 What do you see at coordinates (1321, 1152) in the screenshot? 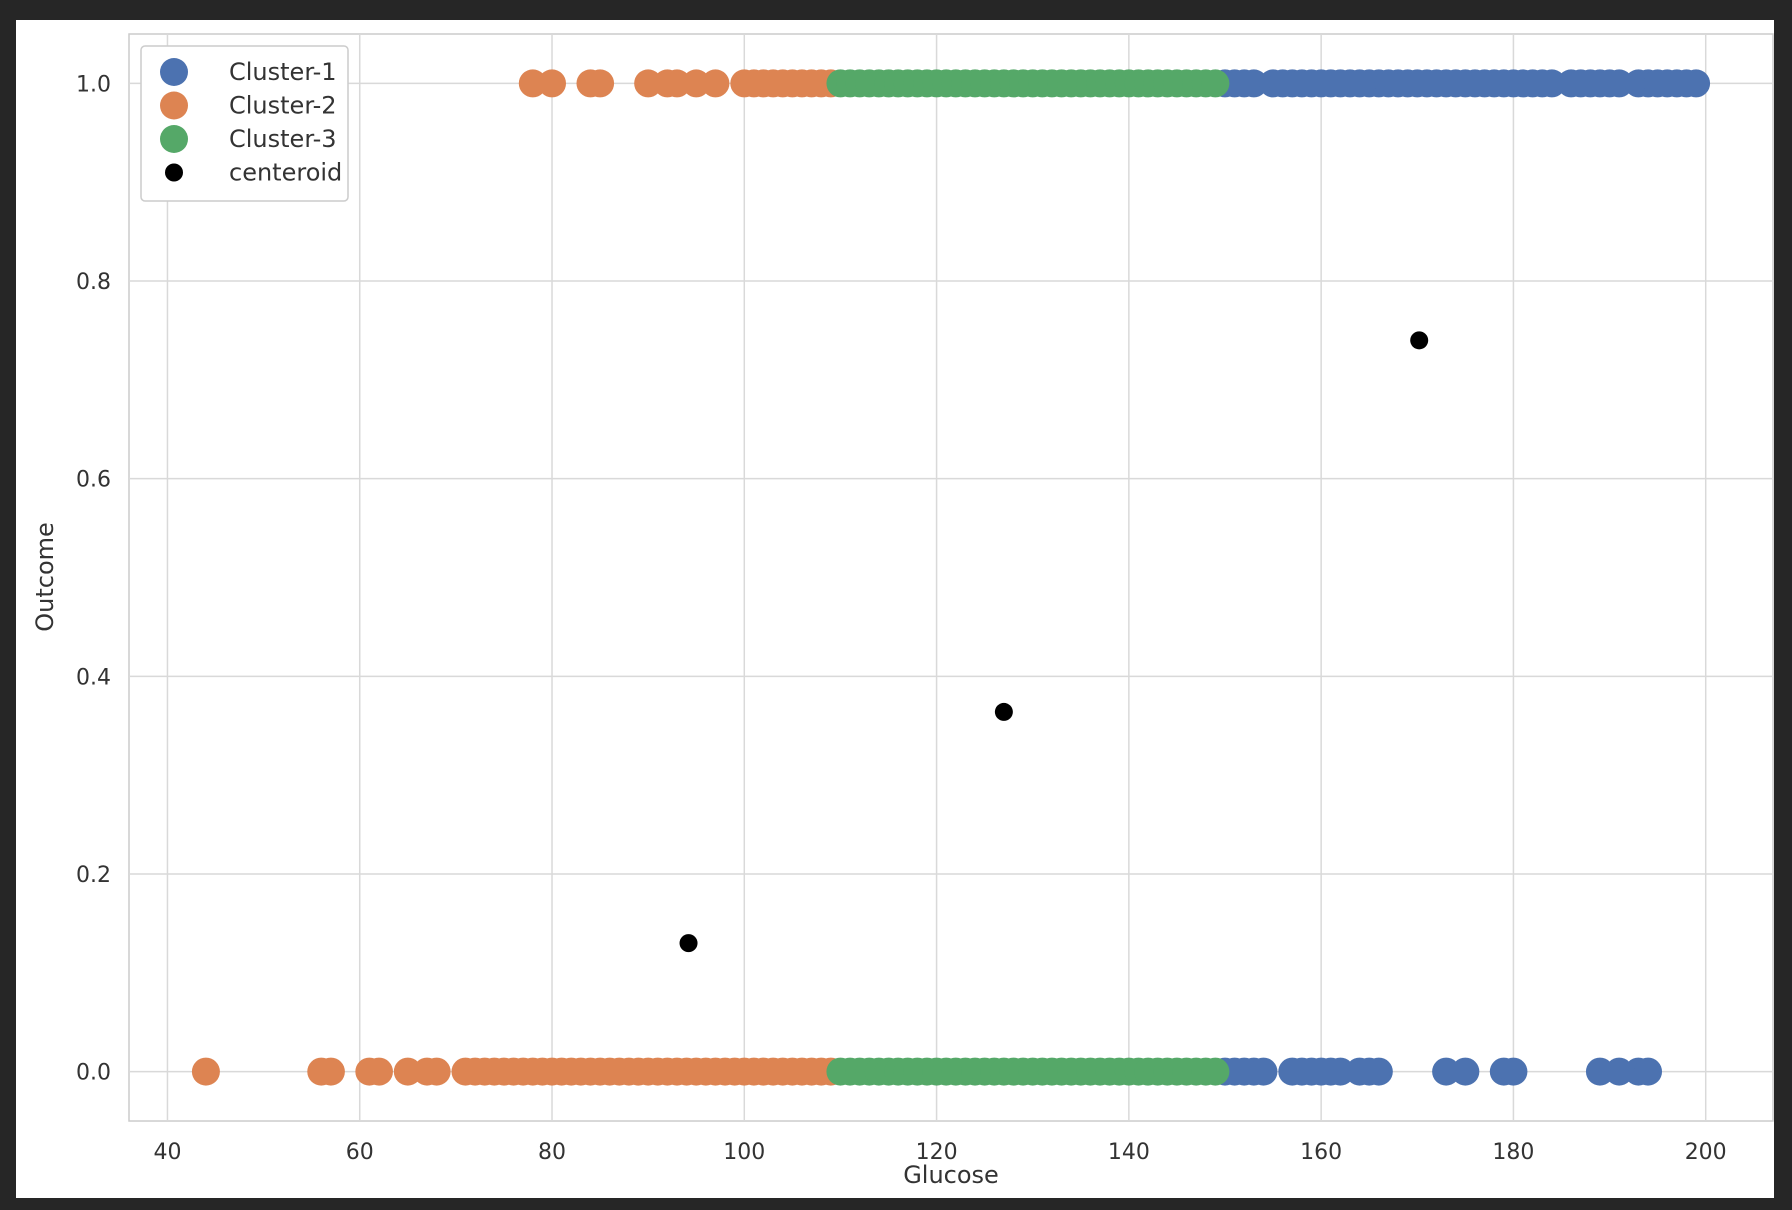
I see `x-tick-label: 160` at bounding box center [1321, 1152].